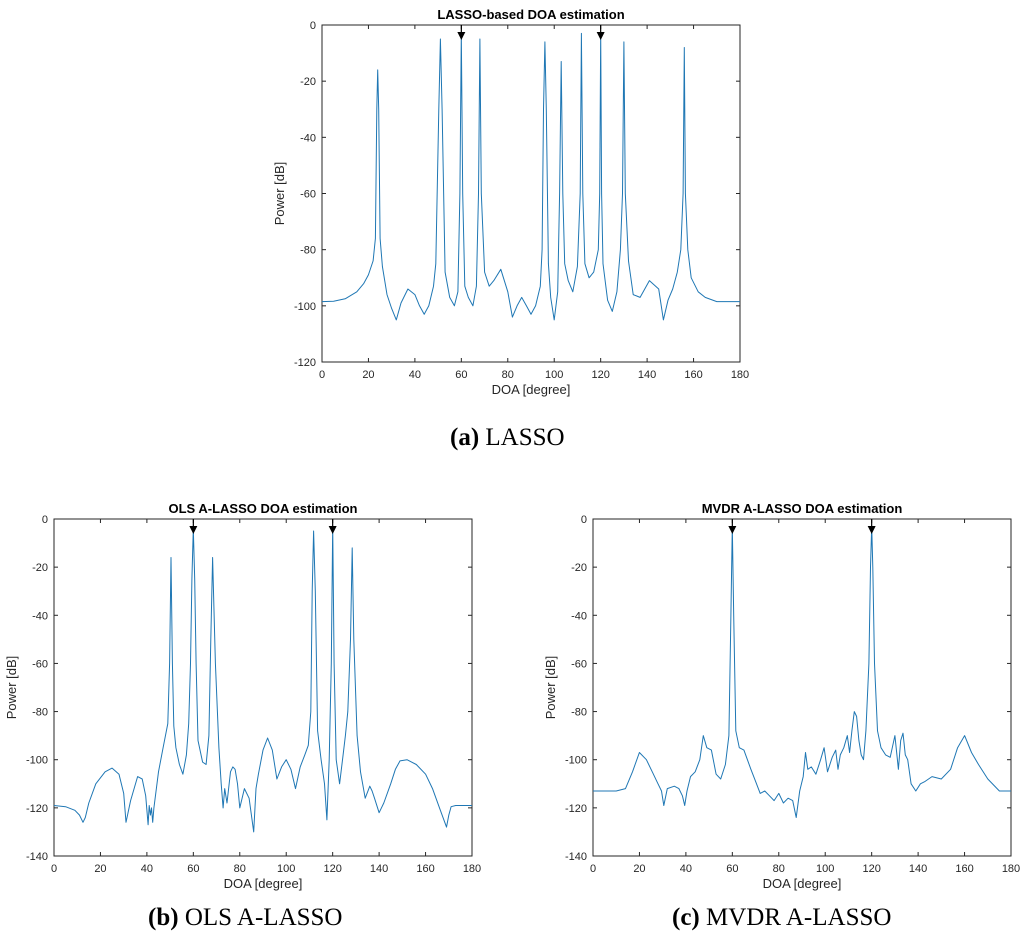 This screenshot has width=1024, height=948. I want to click on panel-c-xtick-label: 40, so click(686, 869).